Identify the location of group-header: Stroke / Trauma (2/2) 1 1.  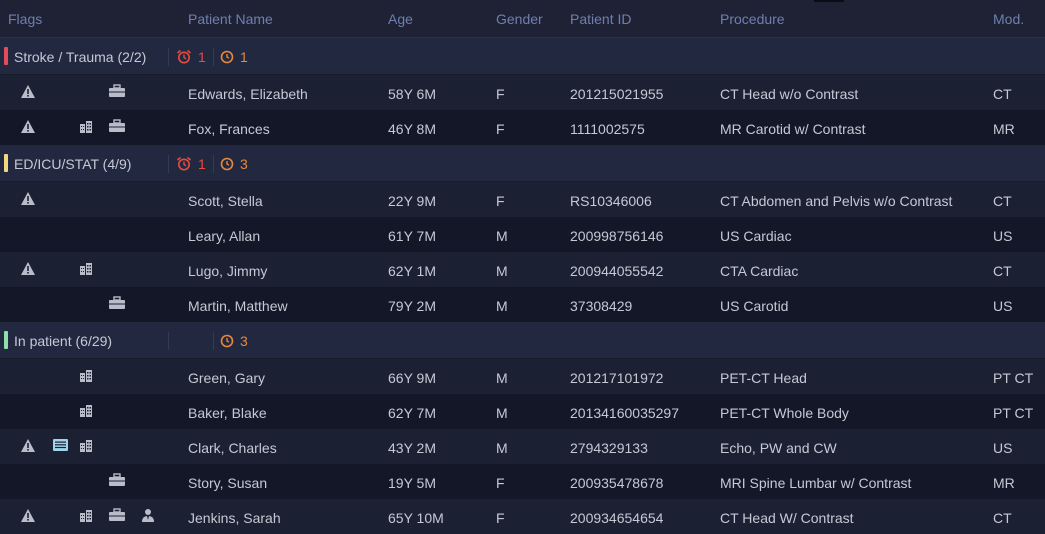
(522, 56).